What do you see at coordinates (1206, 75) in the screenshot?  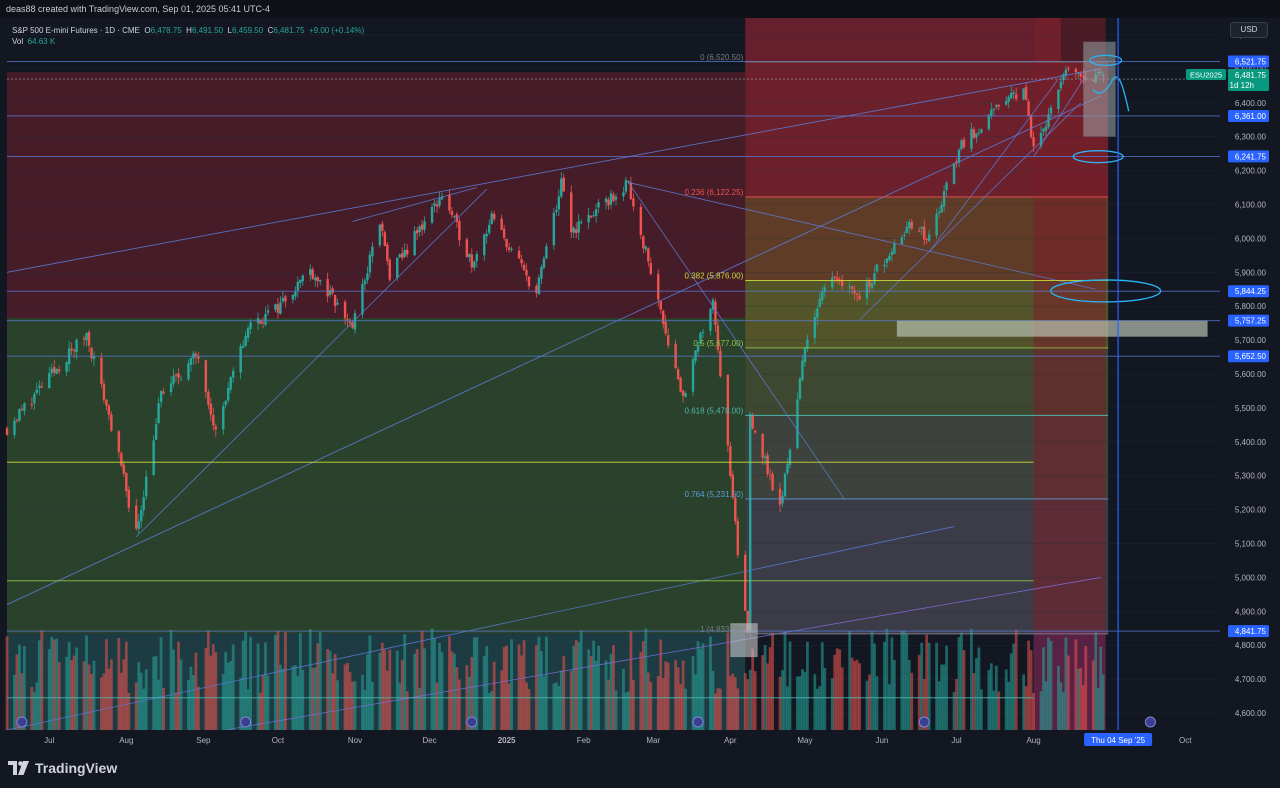 I see `symbol-tag` at bounding box center [1206, 75].